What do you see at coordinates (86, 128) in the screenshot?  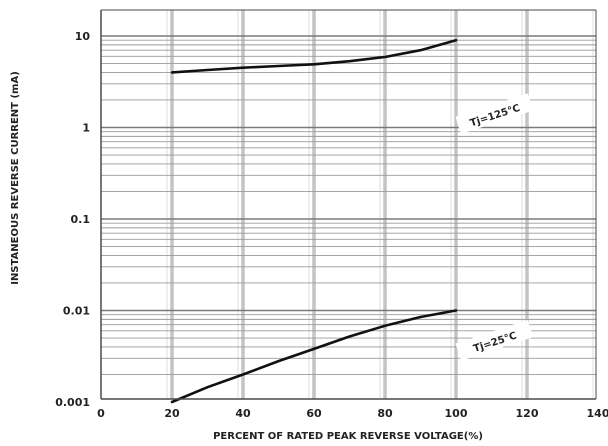 I see `y-tick-label: 1` at bounding box center [86, 128].